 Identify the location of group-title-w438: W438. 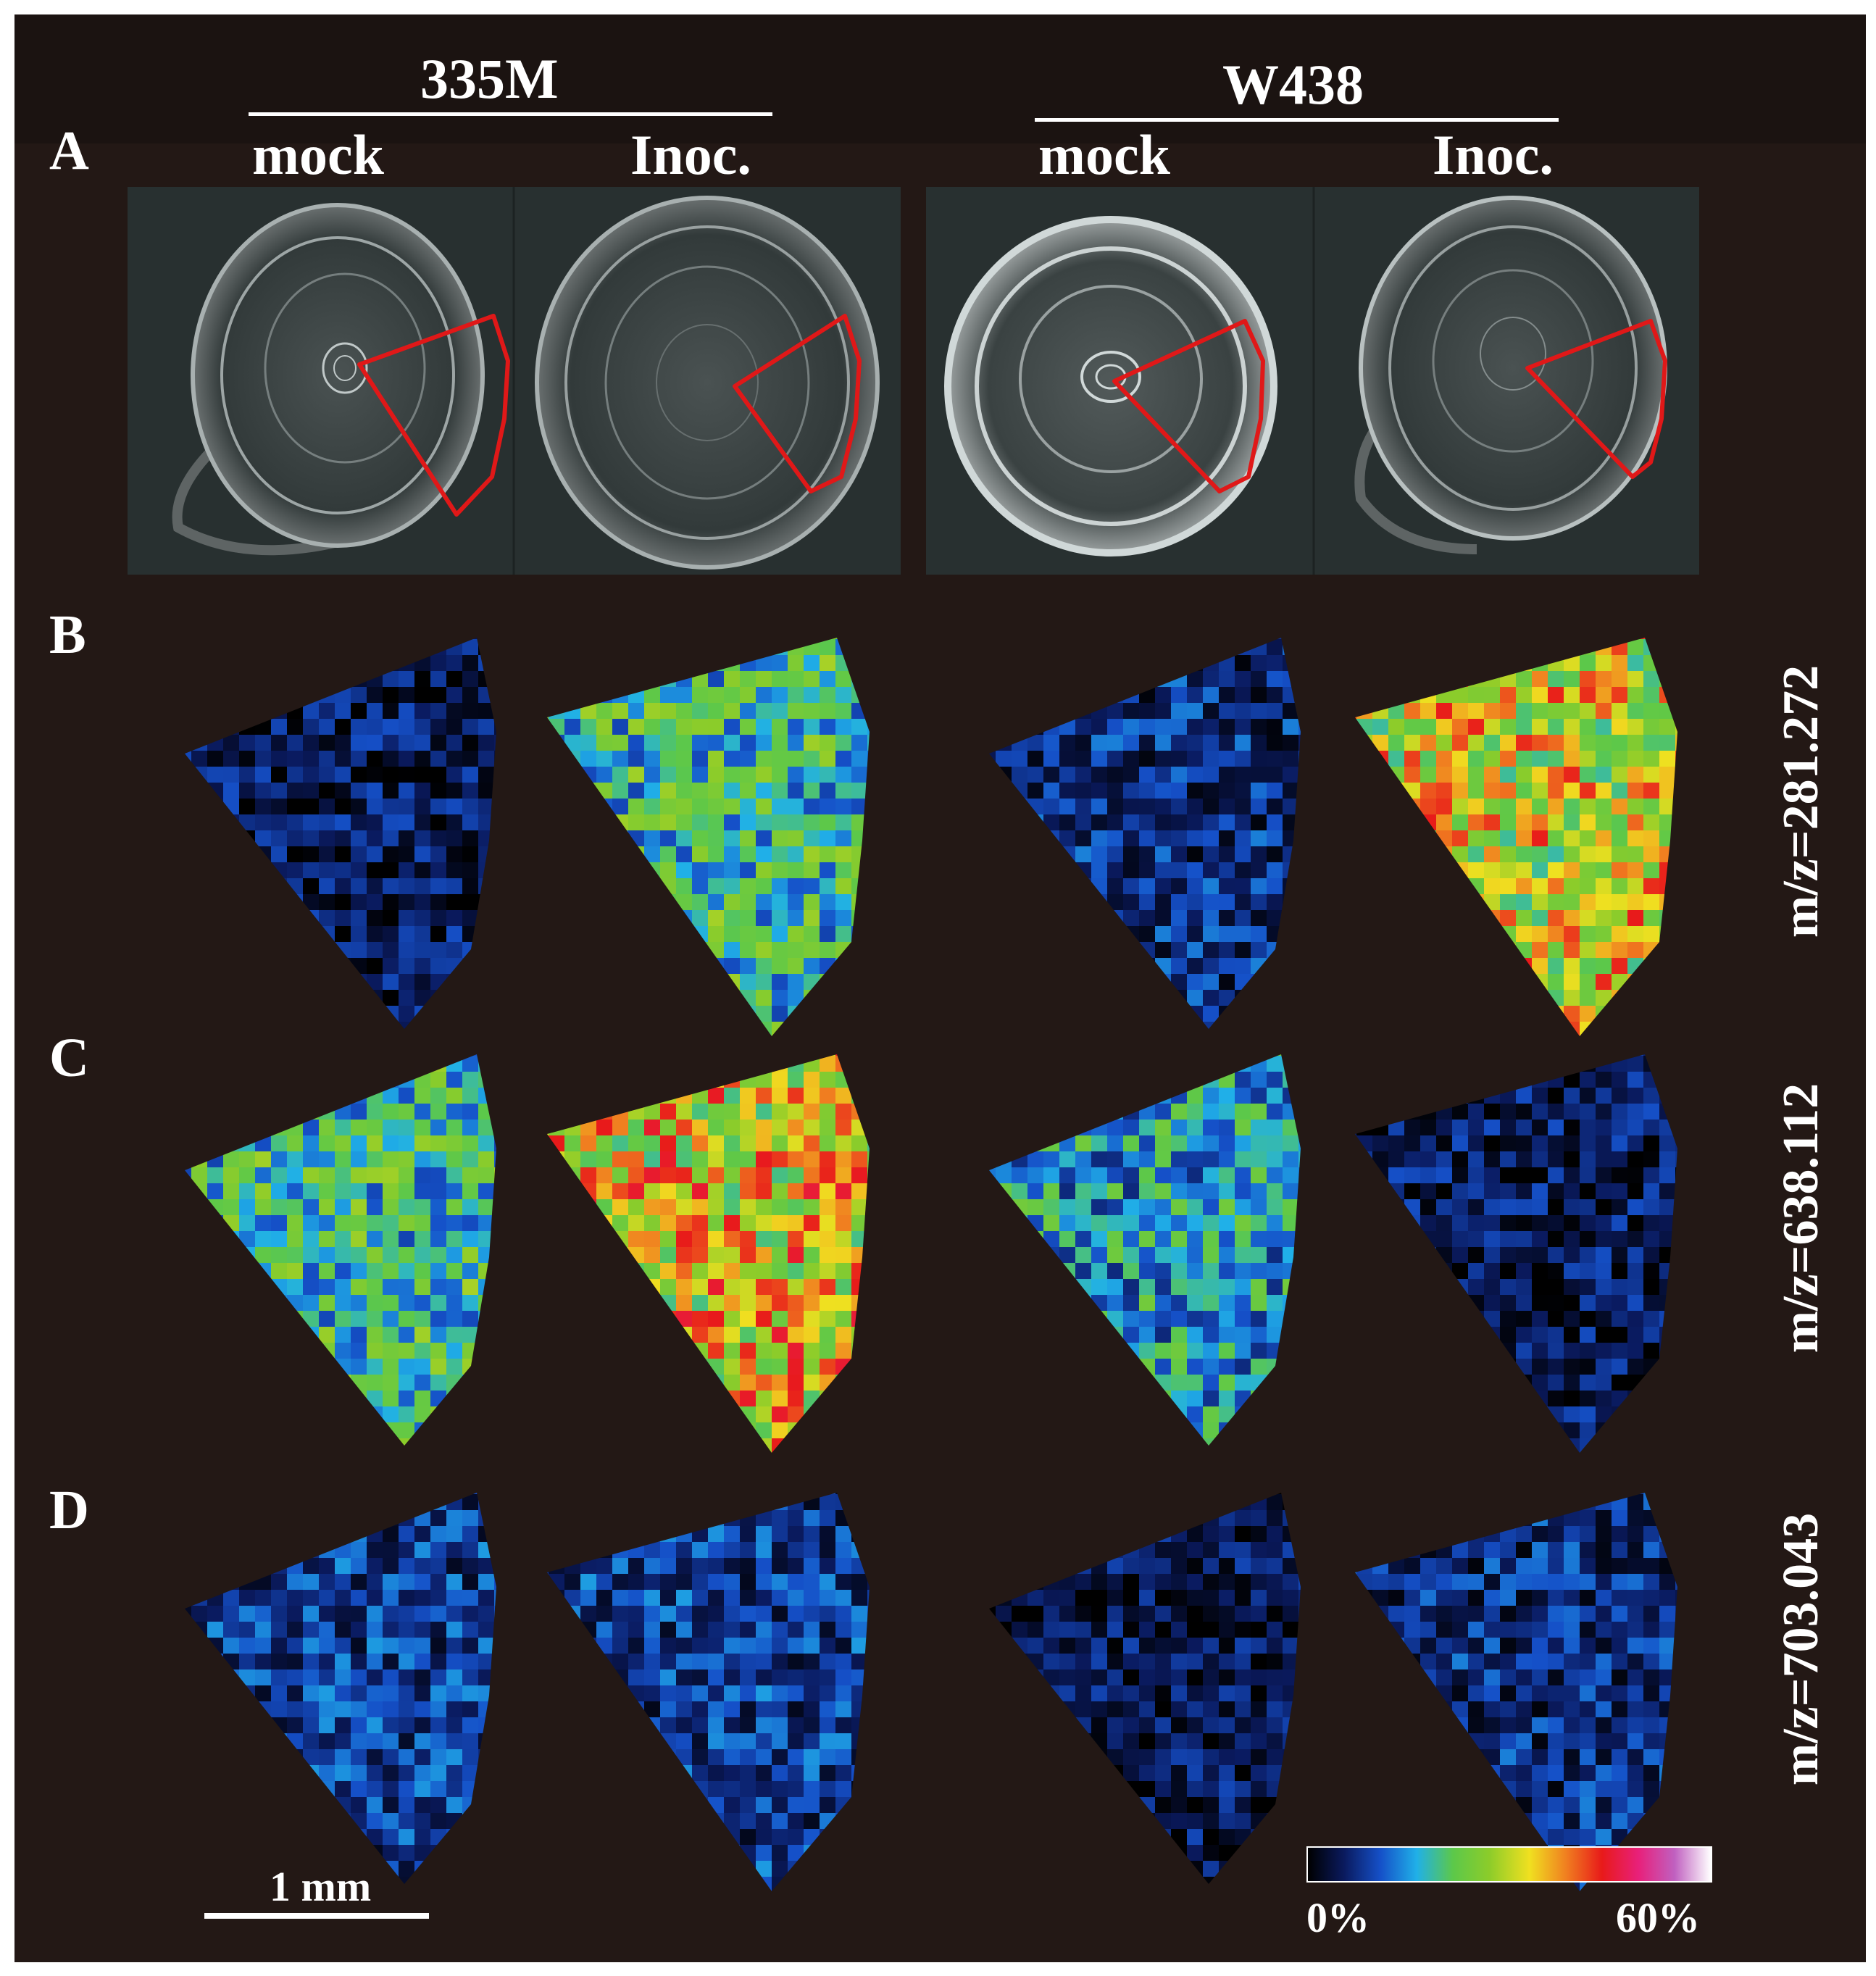
(1293, 84).